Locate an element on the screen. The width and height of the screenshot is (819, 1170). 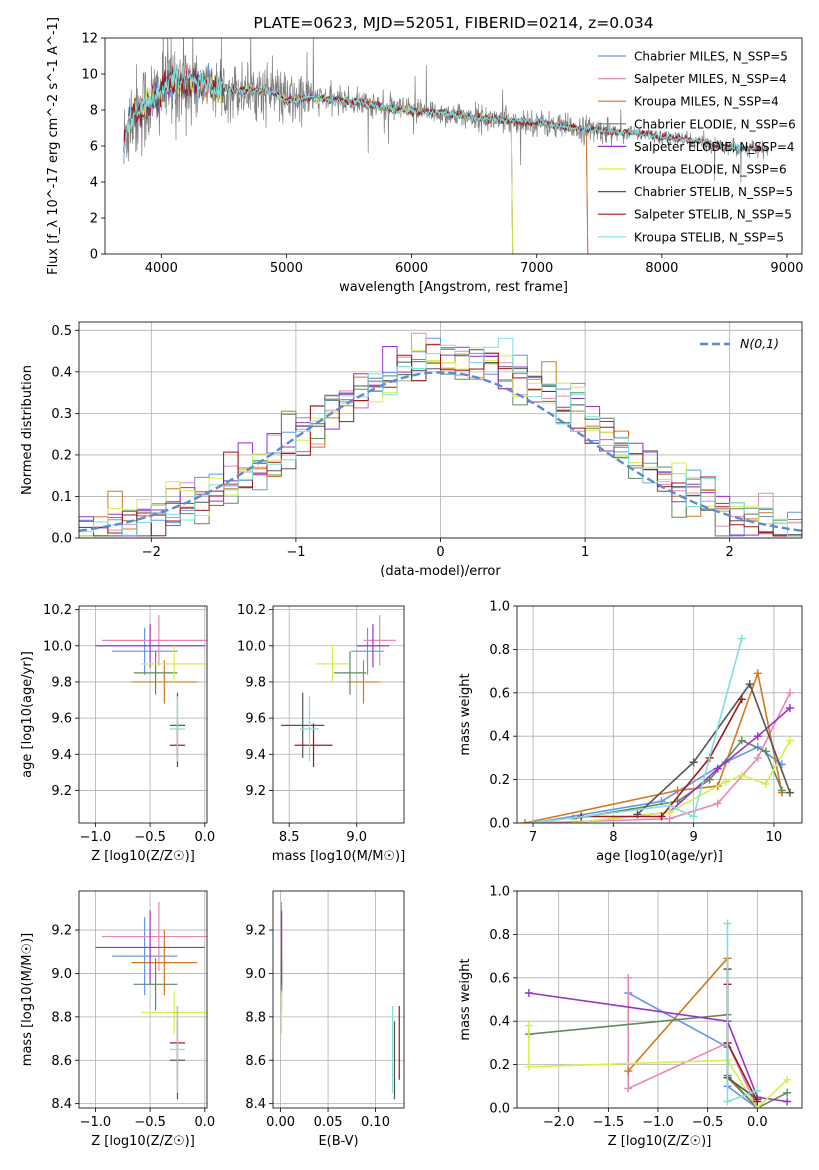
plot-area-mass_vs_Z is located at coordinates (151, 1000).